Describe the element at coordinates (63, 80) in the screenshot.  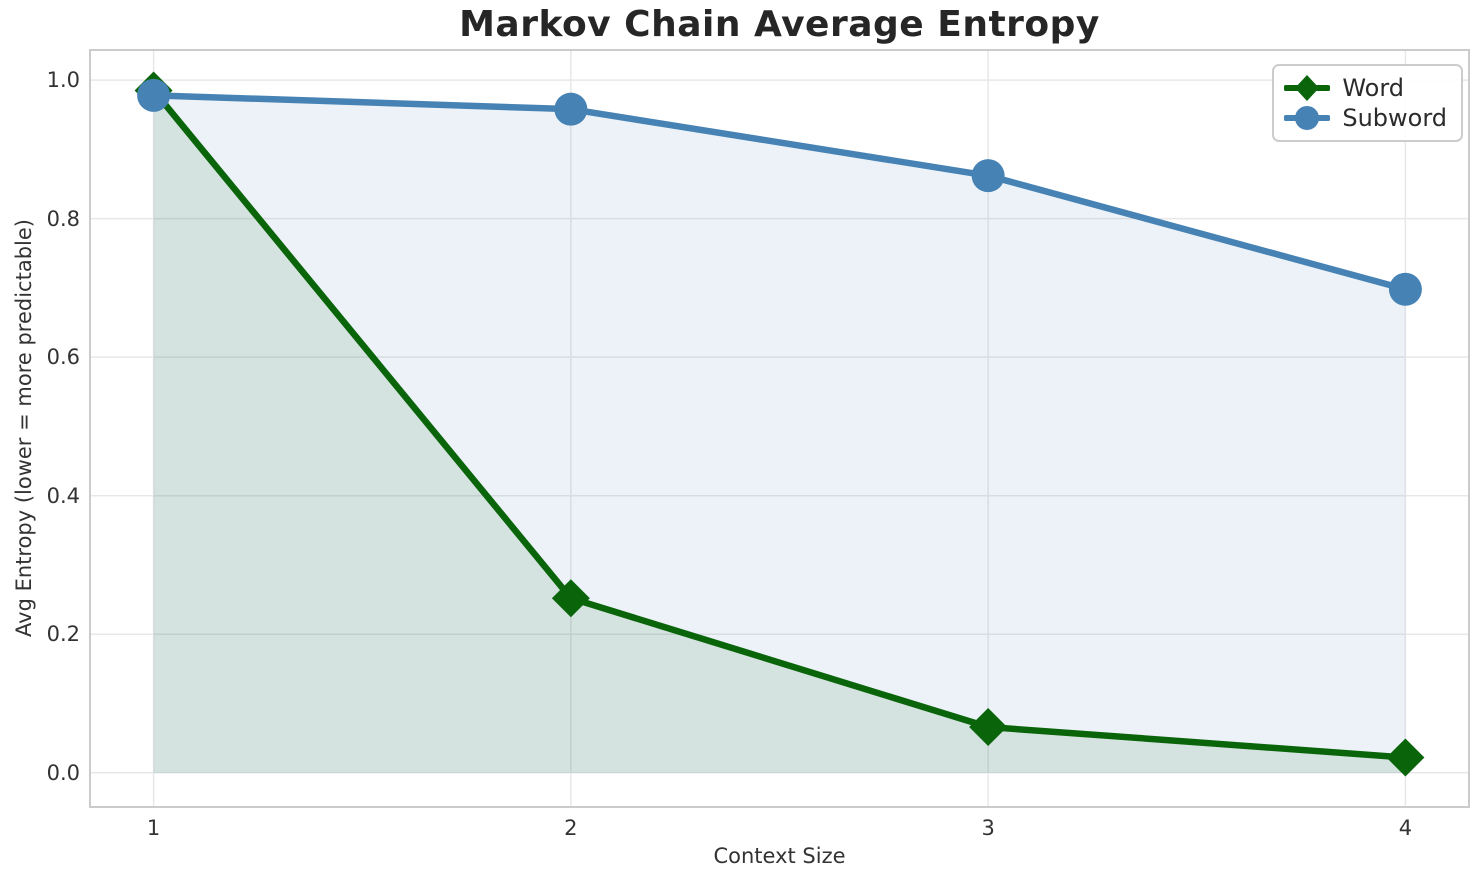
I see `y-tick-label: 1.0` at that location.